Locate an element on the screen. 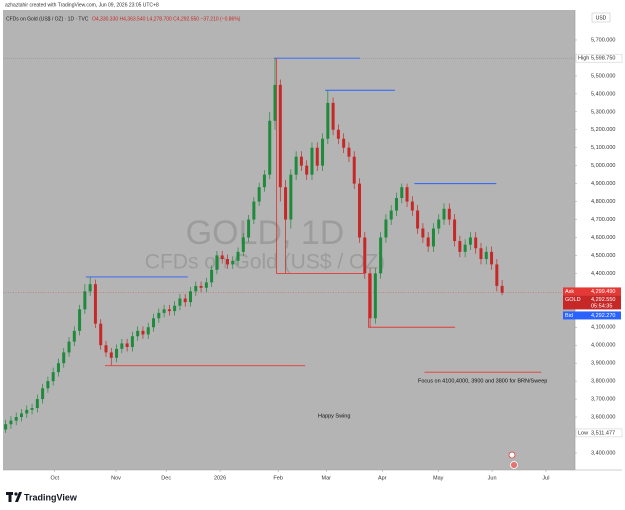 The image size is (625, 510). y-tick-label: 4,400.000 is located at coordinates (603, 274).